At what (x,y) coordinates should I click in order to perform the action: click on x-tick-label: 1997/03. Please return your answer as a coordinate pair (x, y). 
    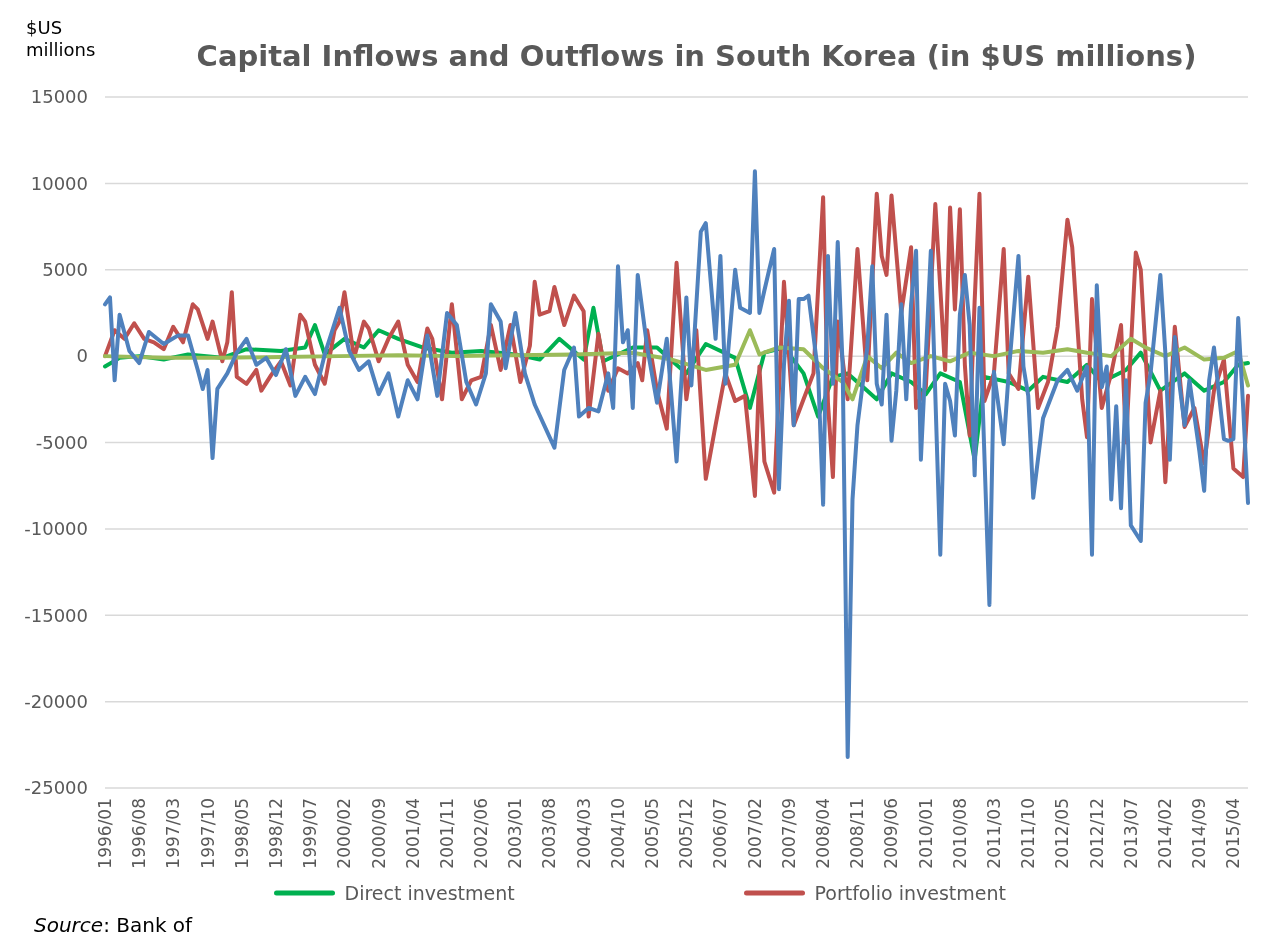
    Looking at the image, I should click on (173, 833).